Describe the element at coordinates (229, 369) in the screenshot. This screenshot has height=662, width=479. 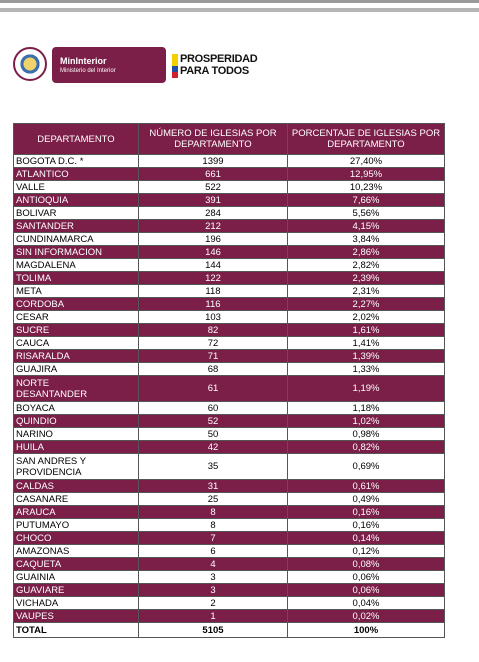
I see `table-row: GUAJIRA 68 1,33%` at that location.